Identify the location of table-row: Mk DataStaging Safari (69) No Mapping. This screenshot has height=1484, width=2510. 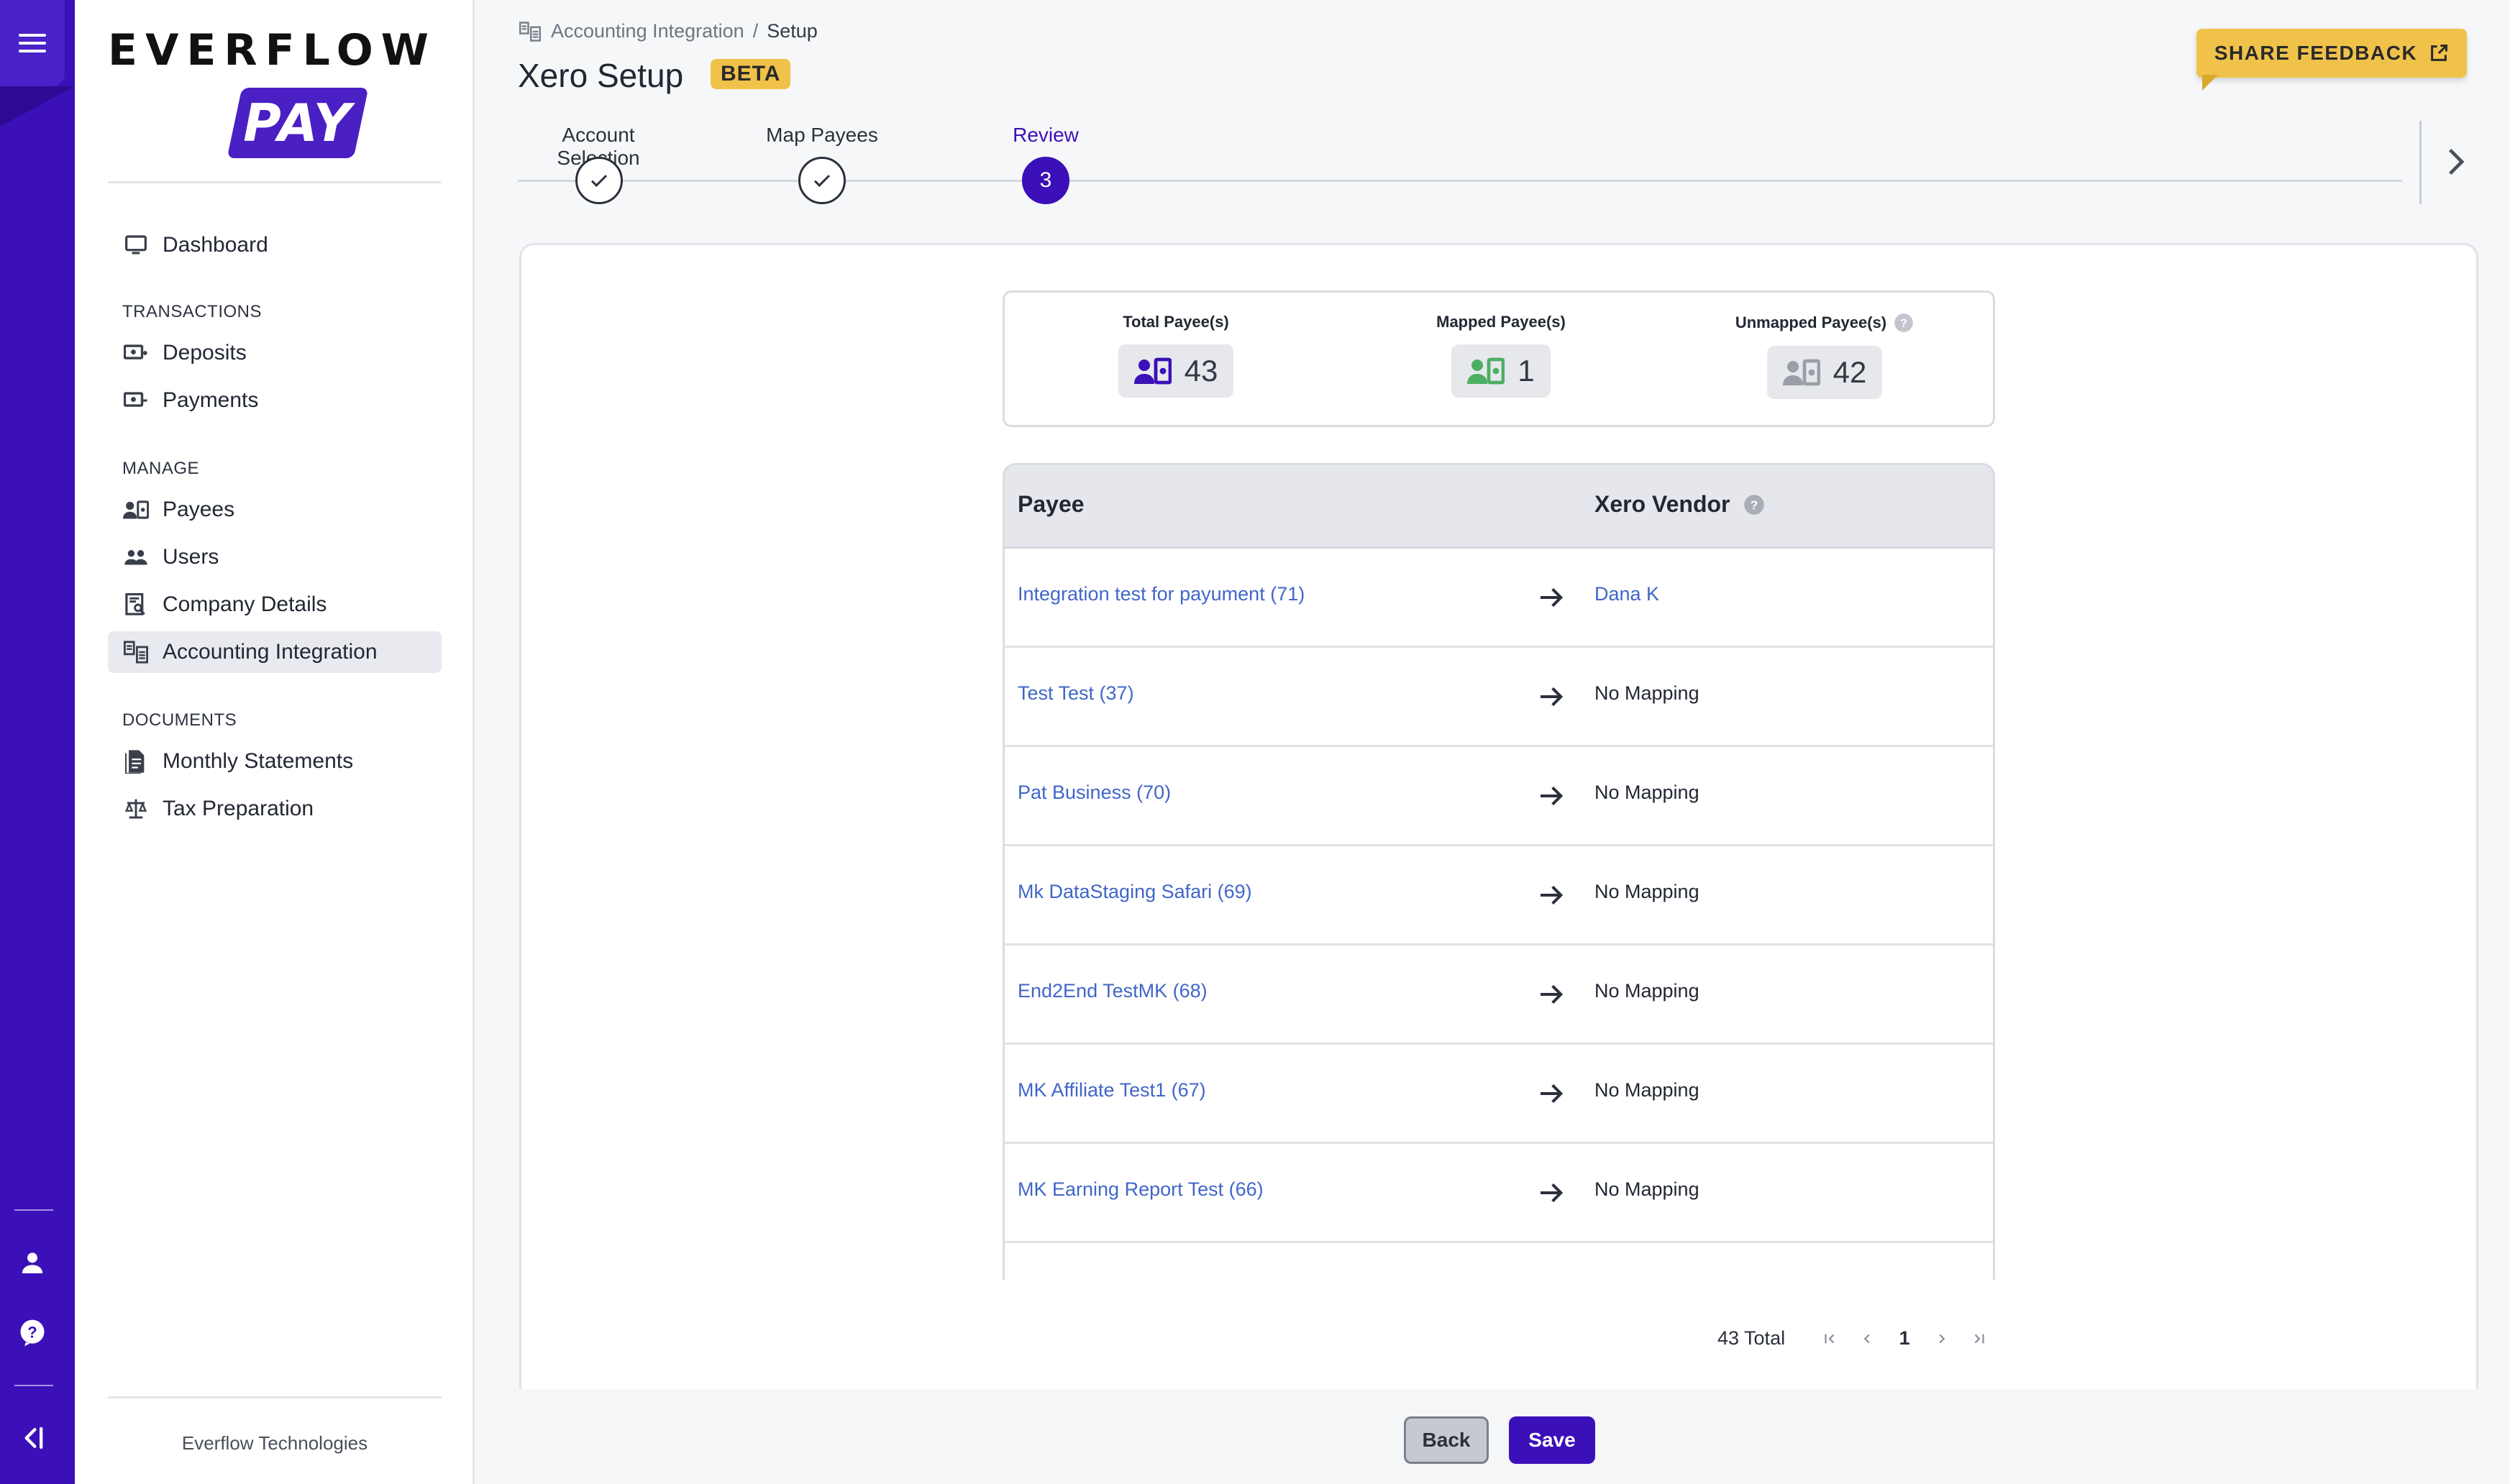
(1499, 895).